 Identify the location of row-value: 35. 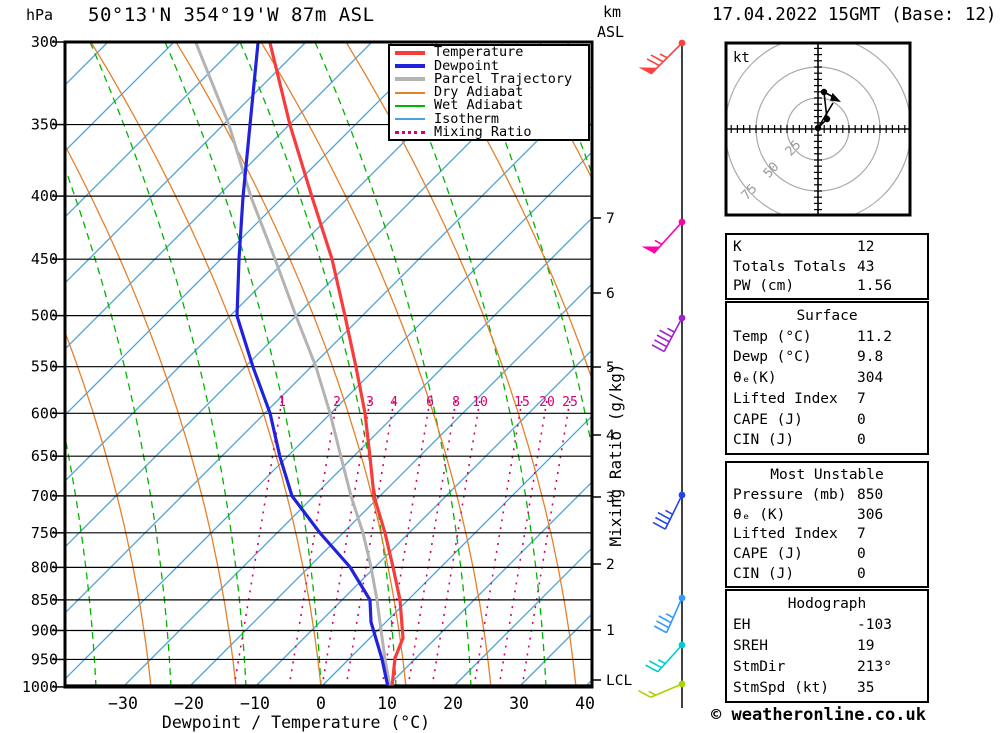
(866, 688).